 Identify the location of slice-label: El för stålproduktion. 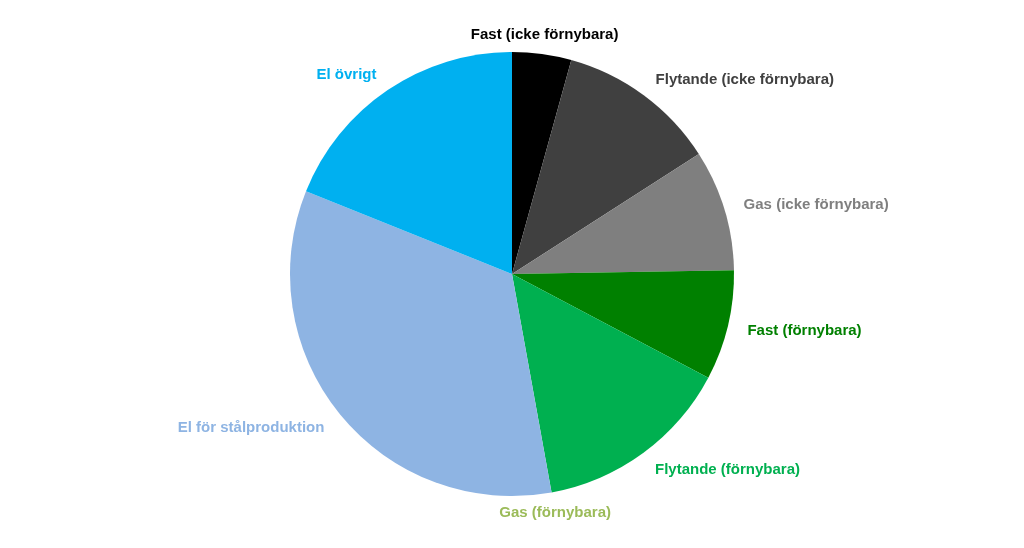
(251, 426).